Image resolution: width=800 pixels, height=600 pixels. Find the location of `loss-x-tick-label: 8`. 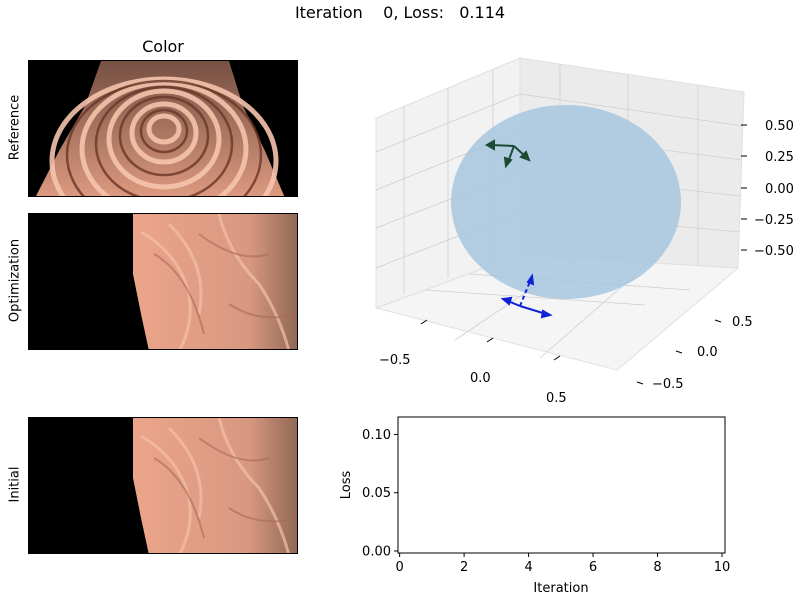

loss-x-tick-label: 8 is located at coordinates (657, 567).